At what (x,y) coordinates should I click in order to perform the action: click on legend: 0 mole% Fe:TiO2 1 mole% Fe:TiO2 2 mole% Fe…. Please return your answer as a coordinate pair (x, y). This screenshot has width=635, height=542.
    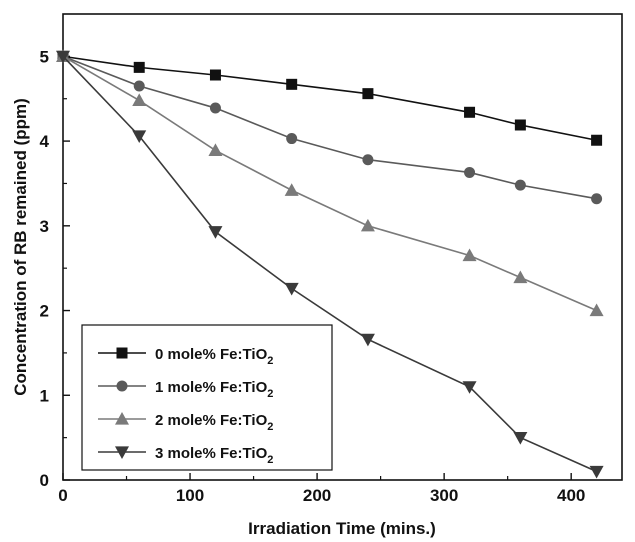
    Looking at the image, I should click on (207, 397).